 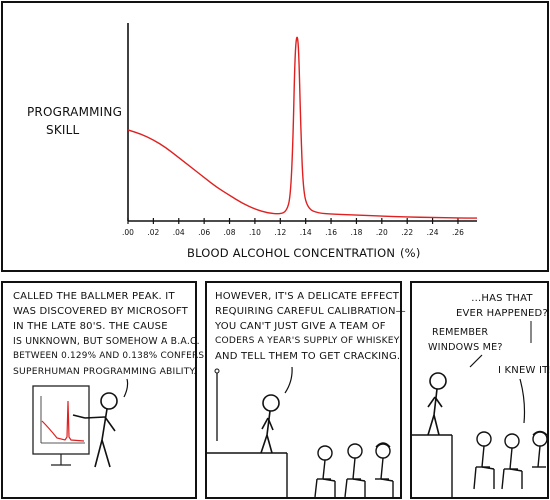 I want to click on caption-line: BETWEEN 0.129% AND 0.138% CONFERS, so click(x=109, y=356).